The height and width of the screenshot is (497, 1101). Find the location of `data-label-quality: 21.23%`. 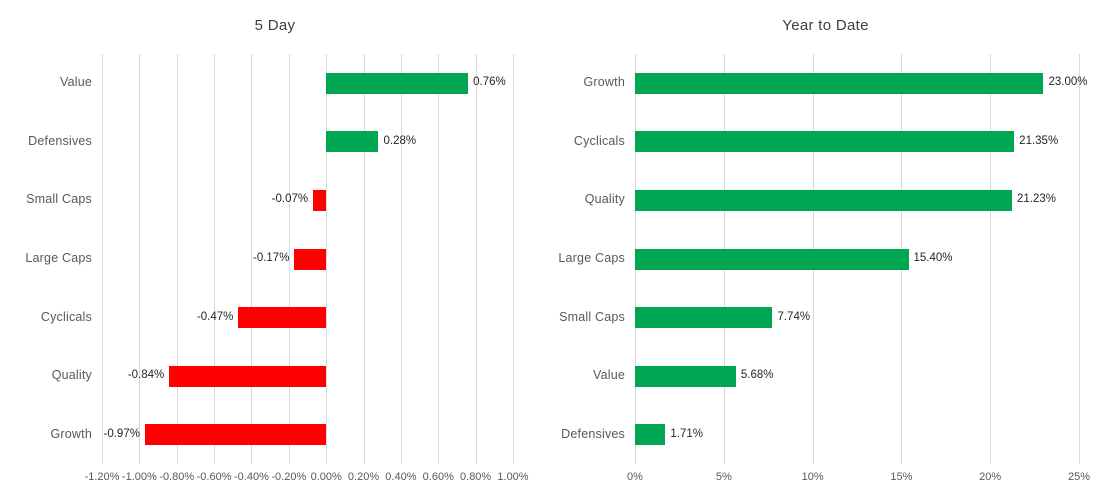

data-label-quality: 21.23% is located at coordinates (1037, 199).